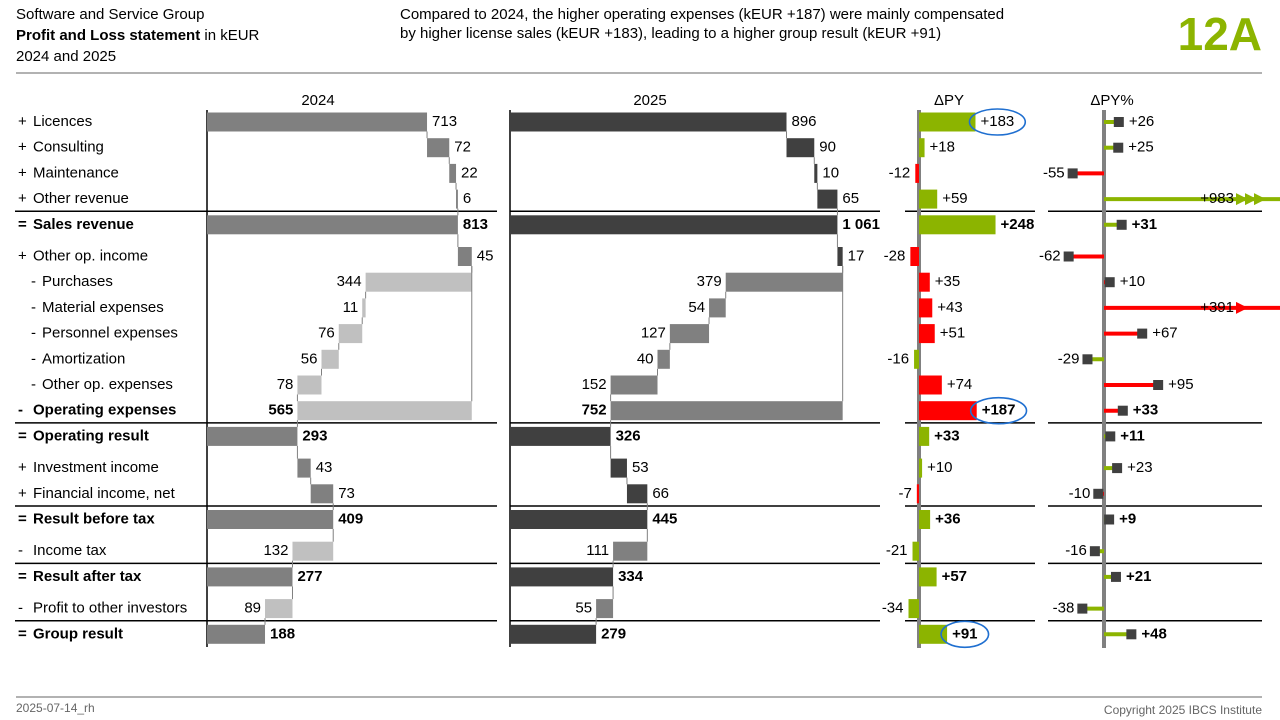 This screenshot has height=720, width=1280. Describe the element at coordinates (597, 550) in the screenshot. I see `value-label: 111` at that location.